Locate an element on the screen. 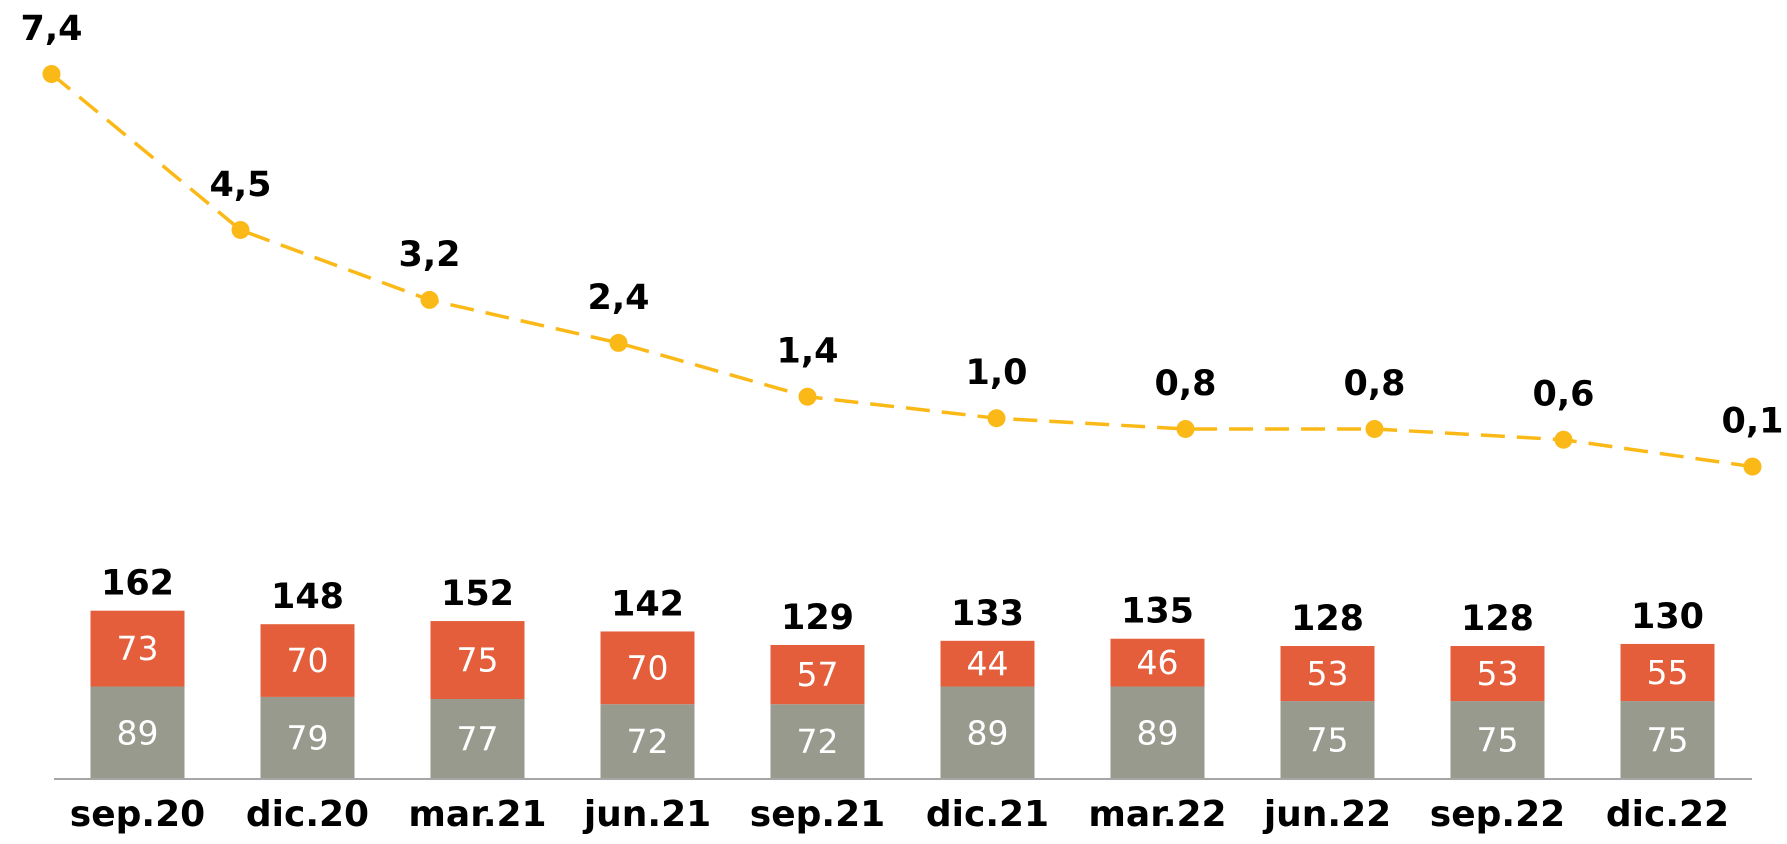 The width and height of the screenshot is (1787, 844). x-tick-label: mar.21 is located at coordinates (477, 814).